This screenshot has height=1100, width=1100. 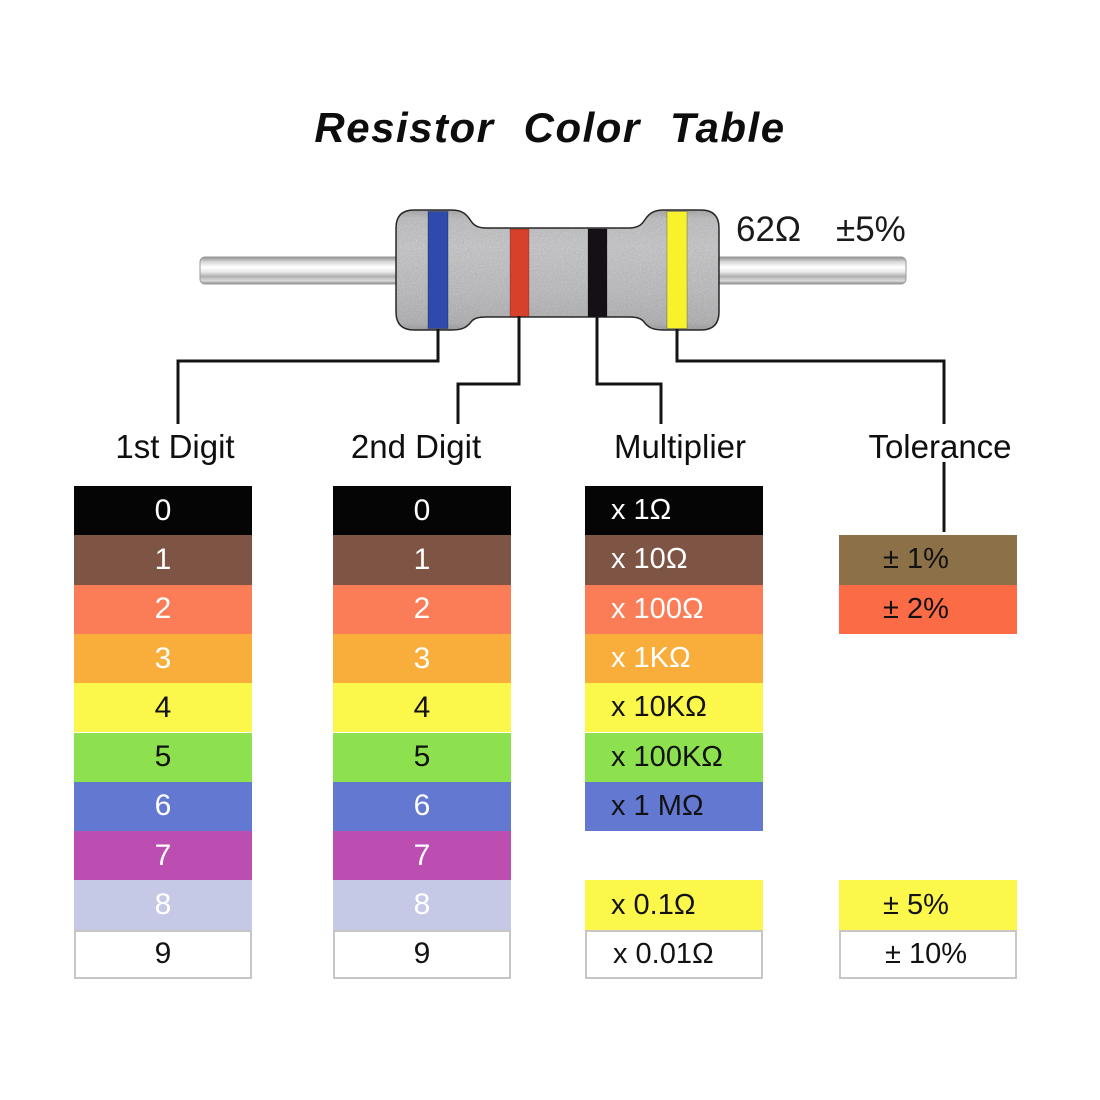 What do you see at coordinates (674, 757) in the screenshot?
I see `color-row: x 100KΩ` at bounding box center [674, 757].